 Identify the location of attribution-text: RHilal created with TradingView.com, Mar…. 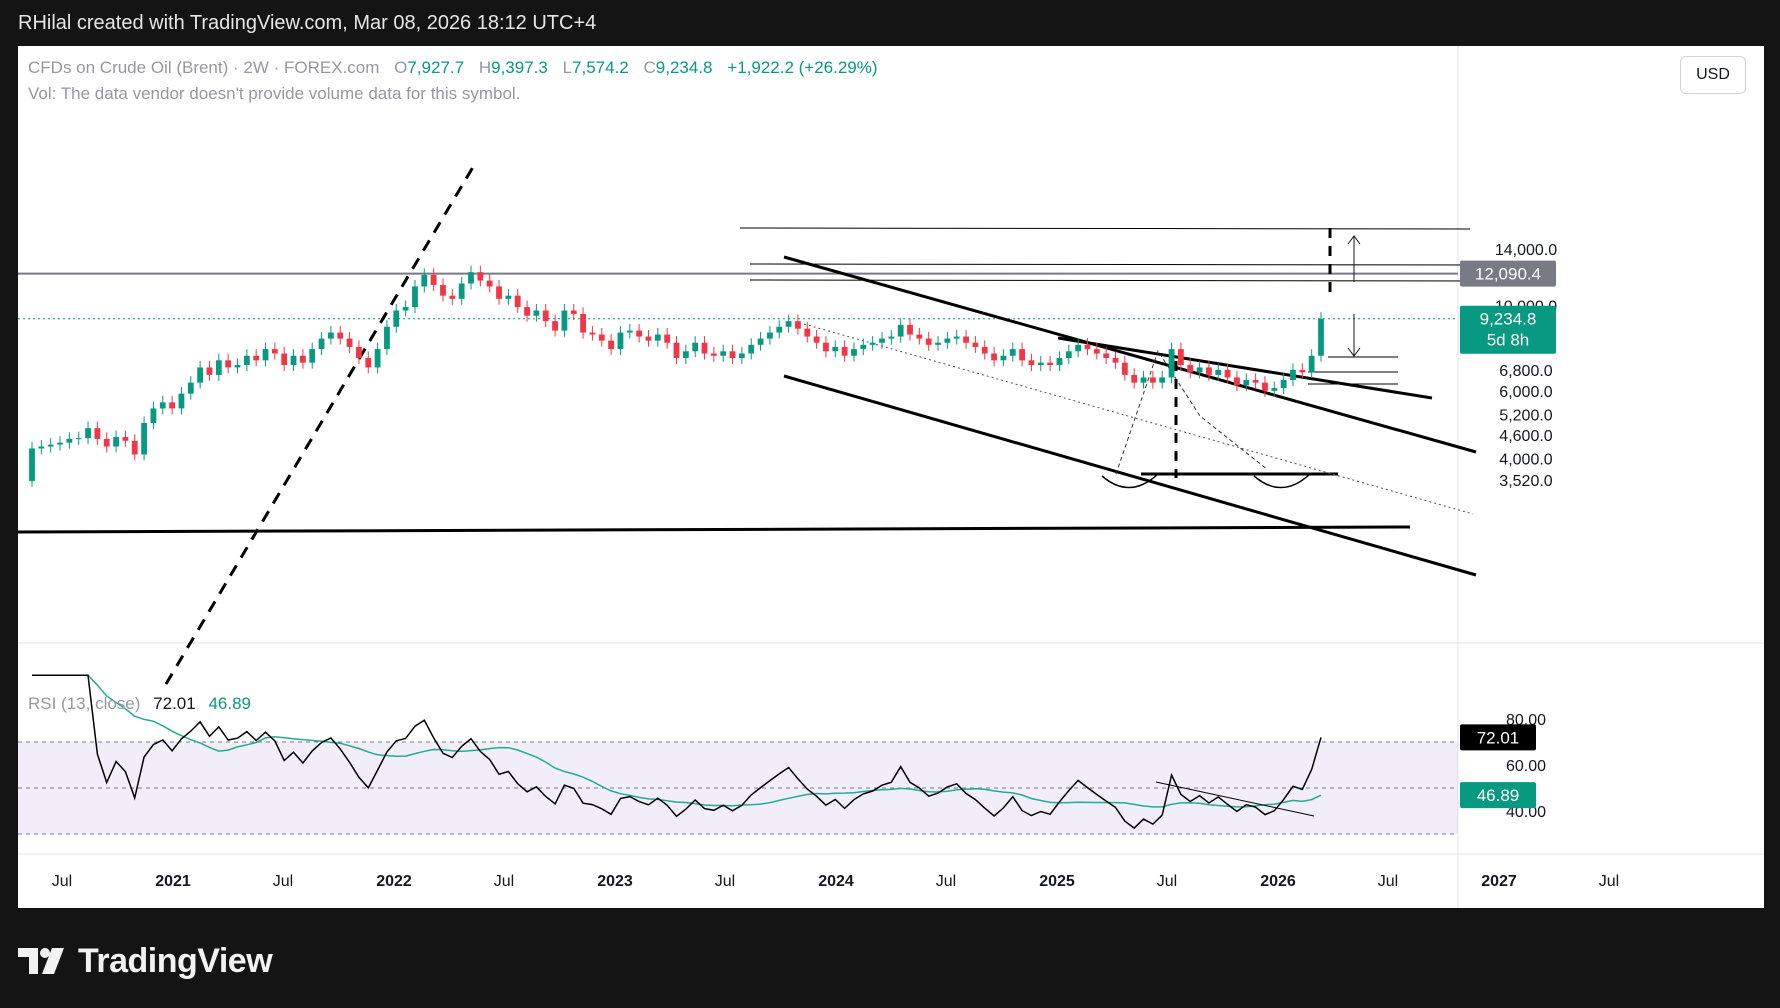
(307, 23).